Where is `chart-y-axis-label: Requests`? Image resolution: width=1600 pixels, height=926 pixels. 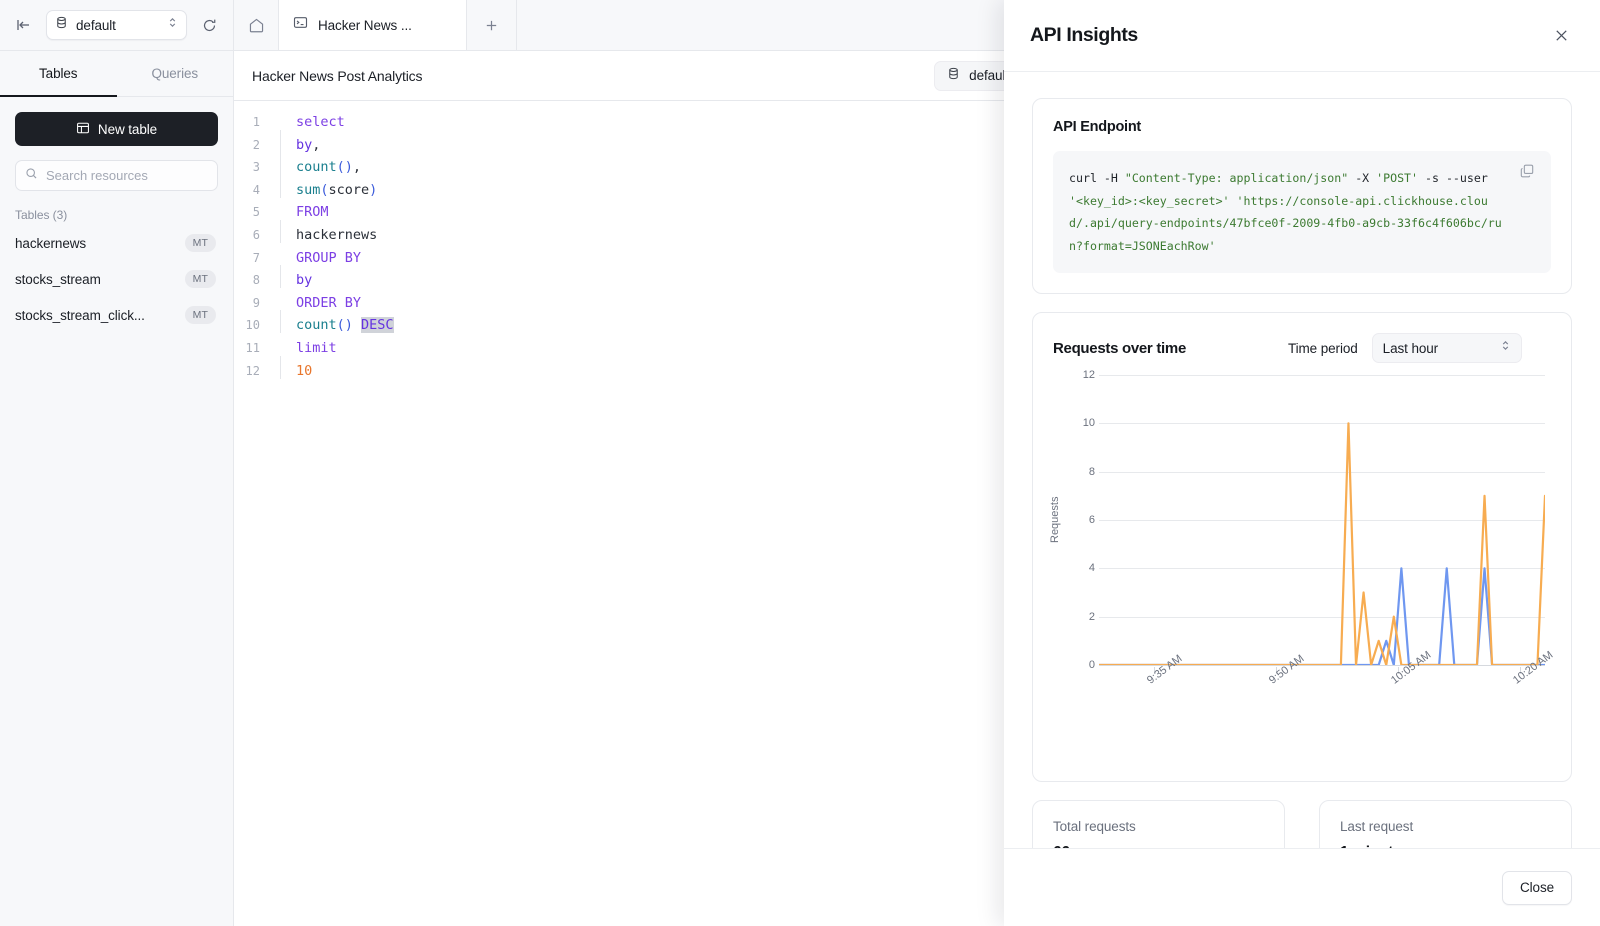
chart-y-axis-label: Requests is located at coordinates (1055, 519).